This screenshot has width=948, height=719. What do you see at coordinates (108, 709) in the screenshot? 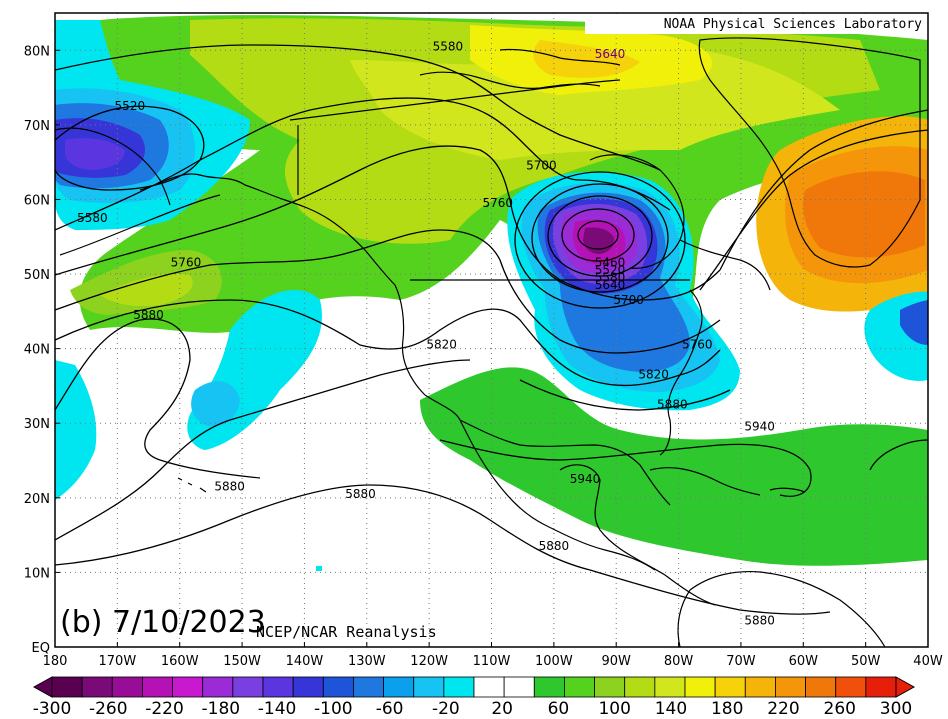
I see `colorbar-label: -260` at bounding box center [108, 709].